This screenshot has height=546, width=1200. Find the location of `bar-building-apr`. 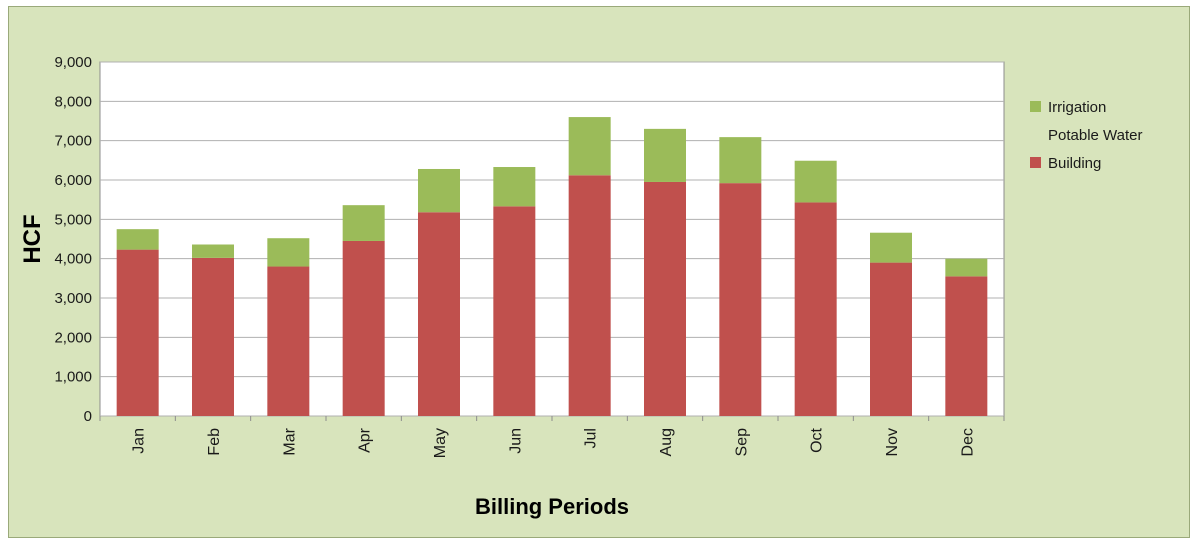

bar-building-apr is located at coordinates (363, 328).